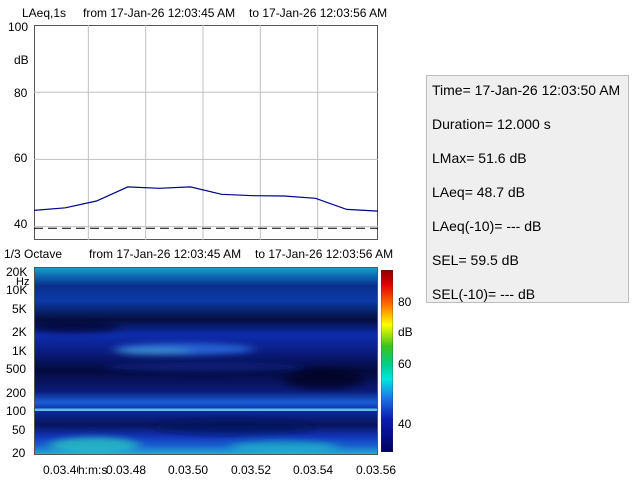  I want to click on level-chart-from: from 17-Jan-26 12:03:45 AM, so click(159, 13).